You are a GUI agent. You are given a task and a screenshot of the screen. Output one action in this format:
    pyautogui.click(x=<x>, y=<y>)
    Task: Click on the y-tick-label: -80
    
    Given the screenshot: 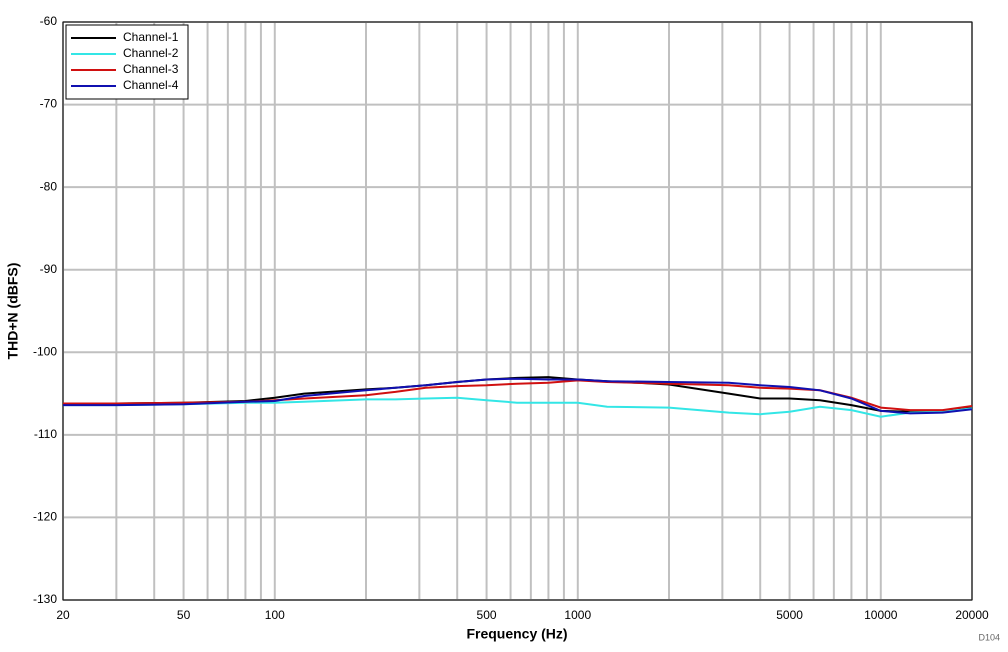 What is the action you would take?
    pyautogui.click(x=49, y=186)
    